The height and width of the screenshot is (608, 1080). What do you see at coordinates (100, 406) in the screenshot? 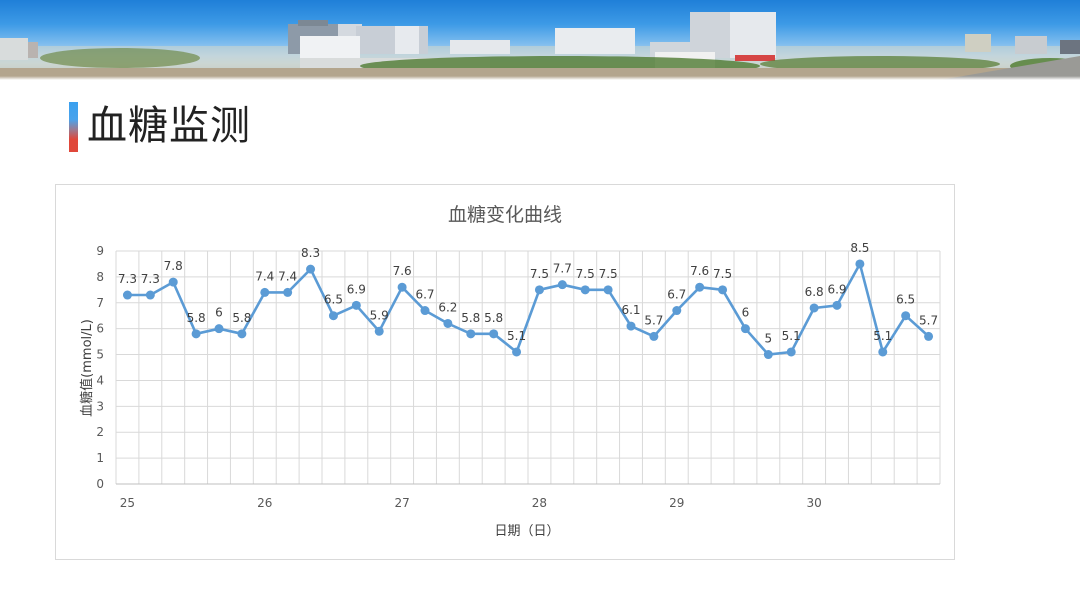
I see `y-tick-label: 3` at bounding box center [100, 406].